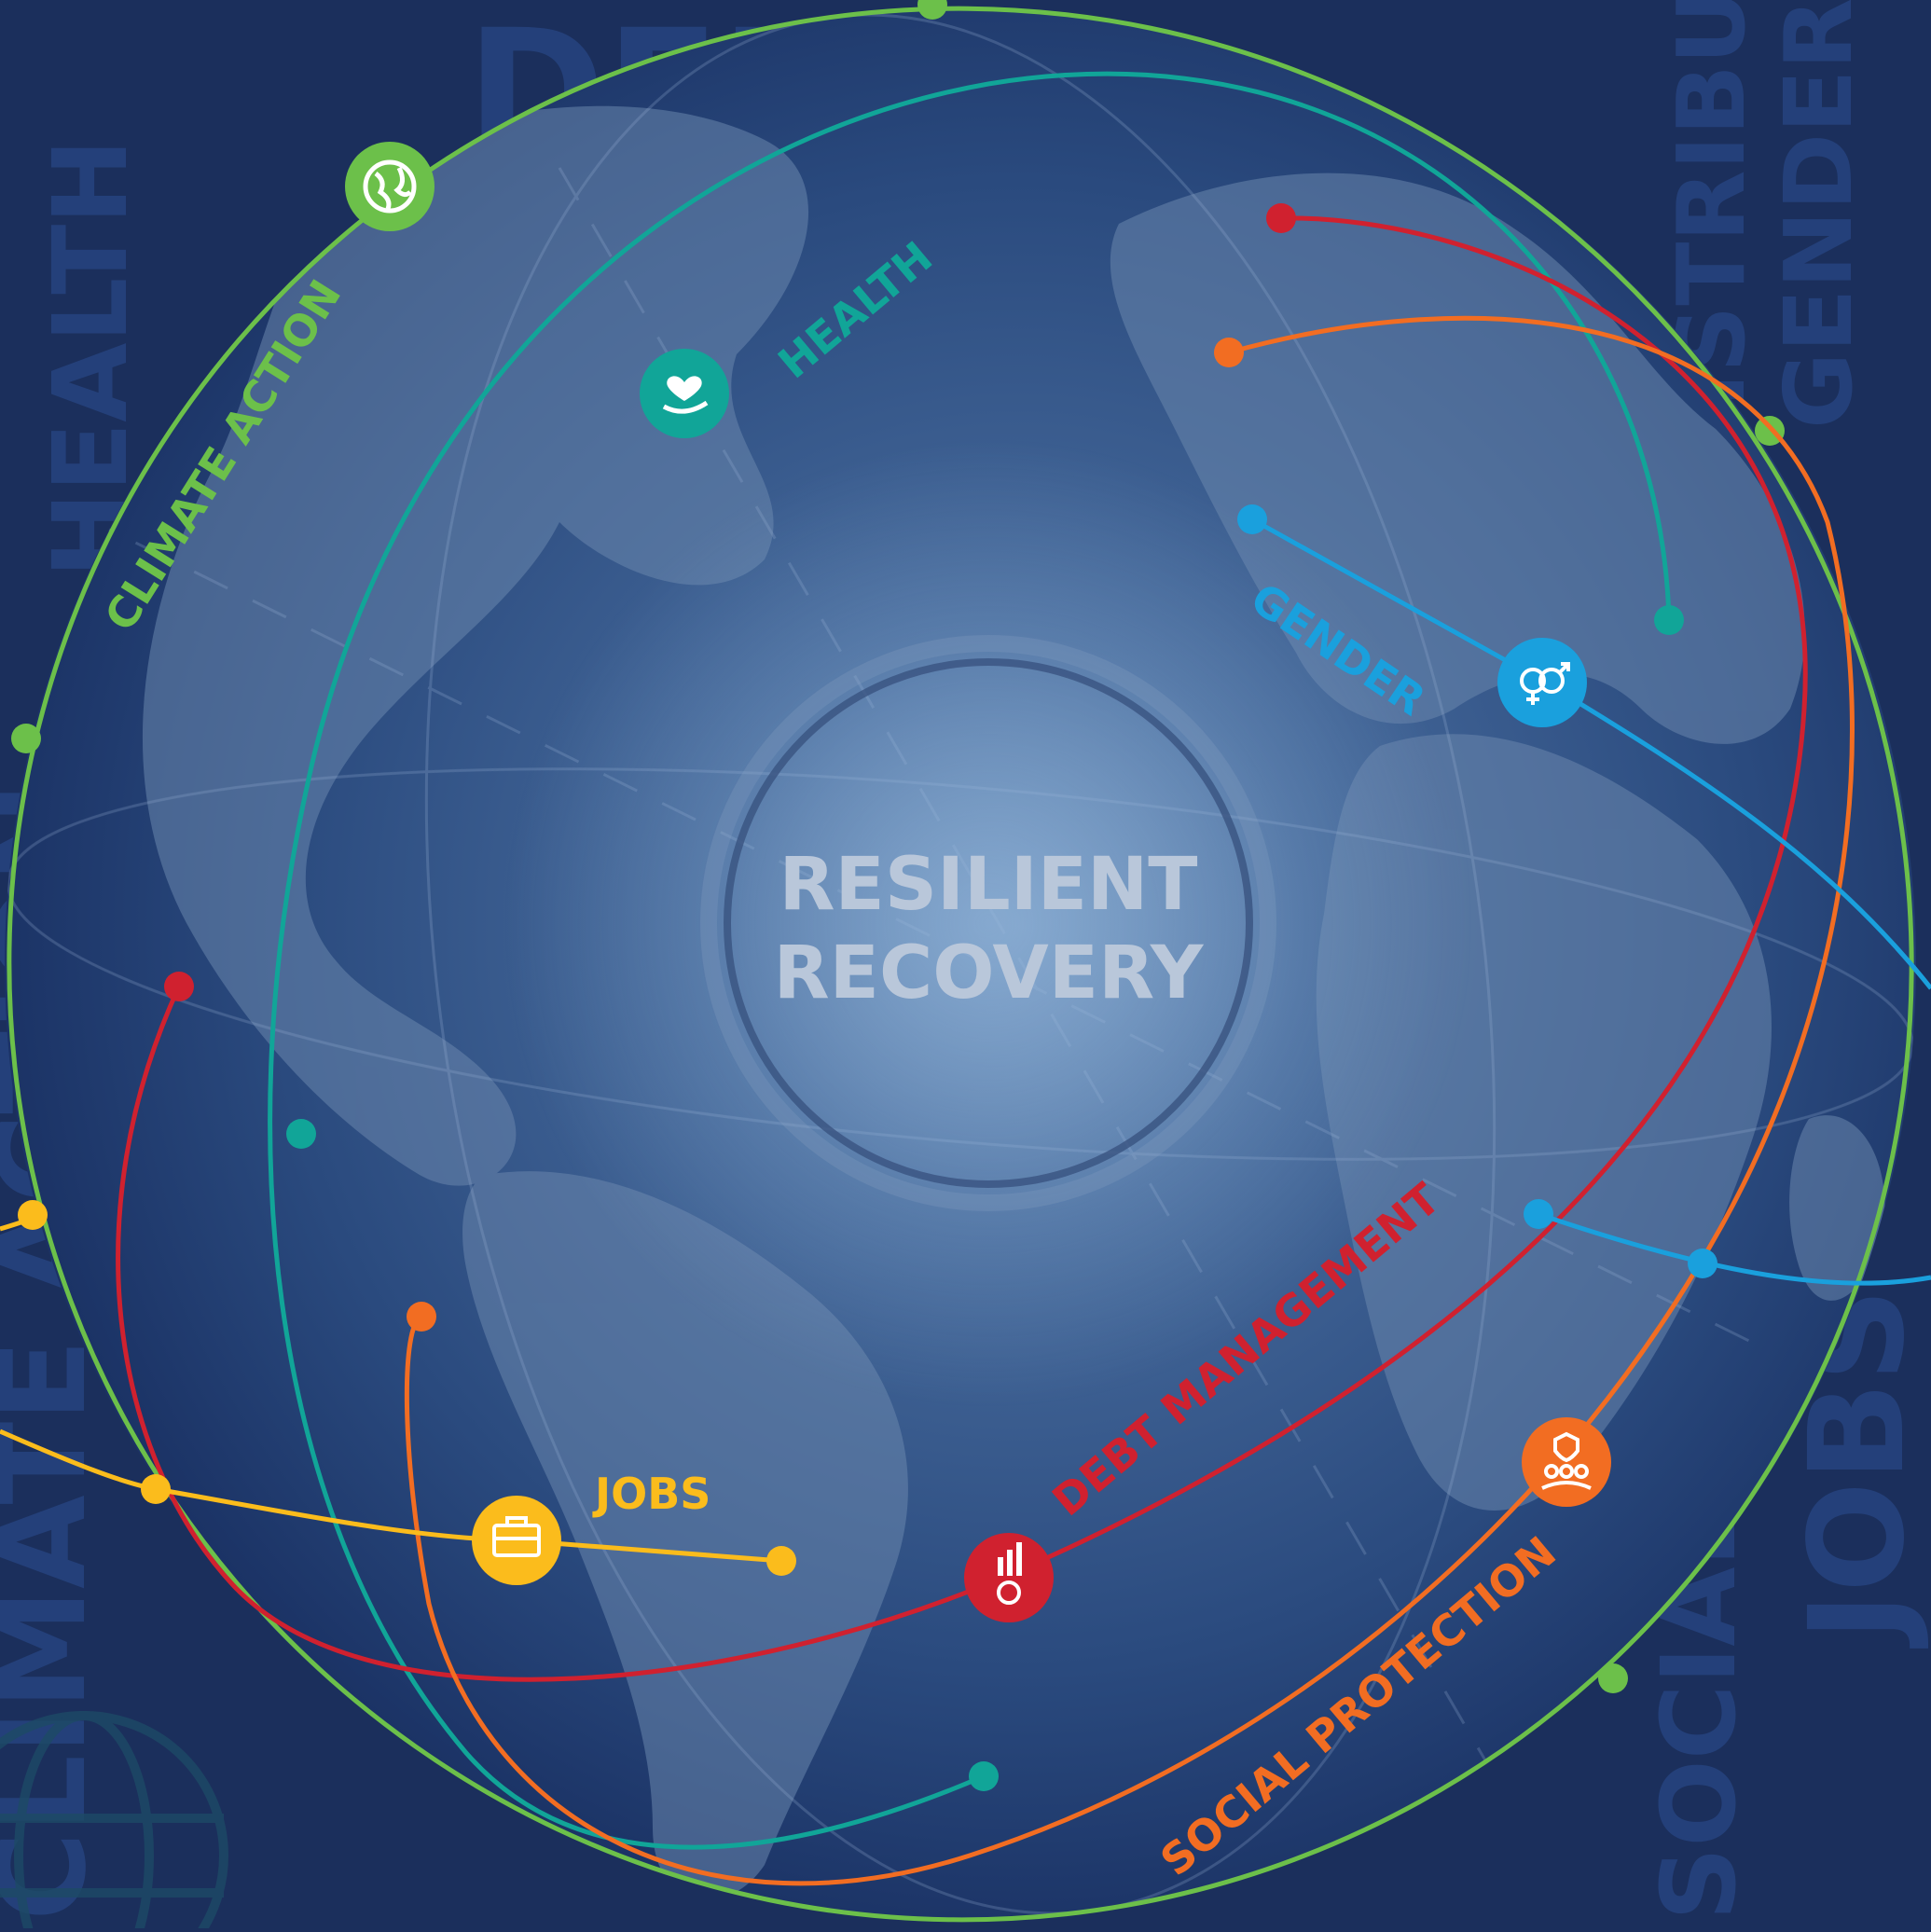  What do you see at coordinates (988, 885) in the screenshot?
I see `center-title-line1: RESILIENT` at bounding box center [988, 885].